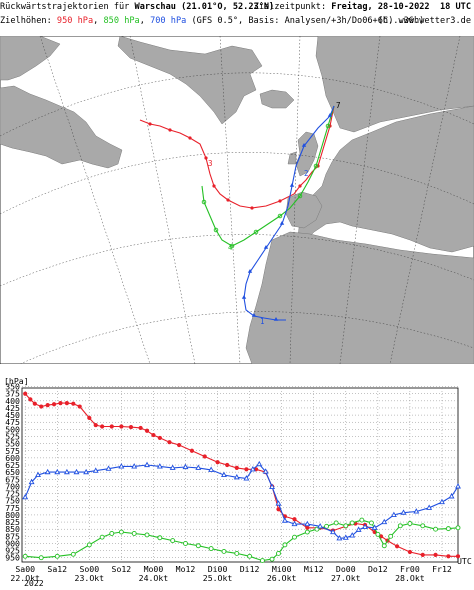 The width and height of the screenshot is (474, 590). I want to click on y-tick-label: 925, so click(12, 551).